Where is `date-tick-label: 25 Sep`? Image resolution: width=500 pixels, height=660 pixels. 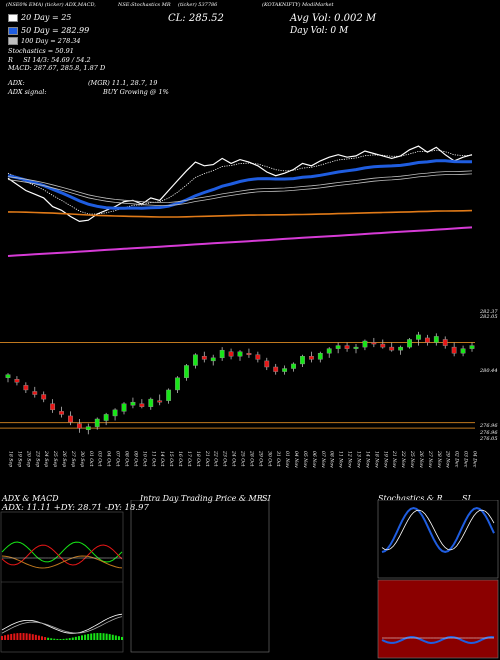
date-tick-label: 25 Sep is located at coordinates (55, 458).